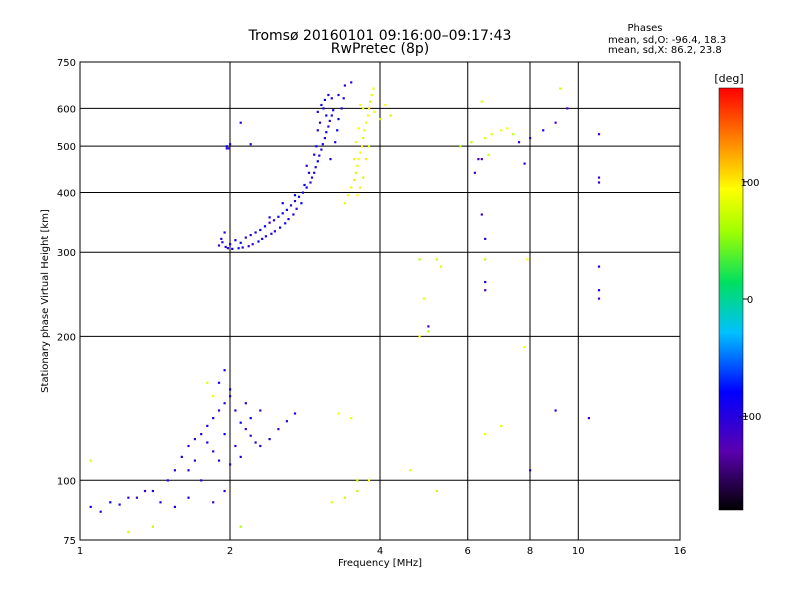 This screenshot has width=800, height=600. What do you see at coordinates (578, 551) in the screenshot?
I see `x-tick-label: 10` at bounding box center [578, 551].